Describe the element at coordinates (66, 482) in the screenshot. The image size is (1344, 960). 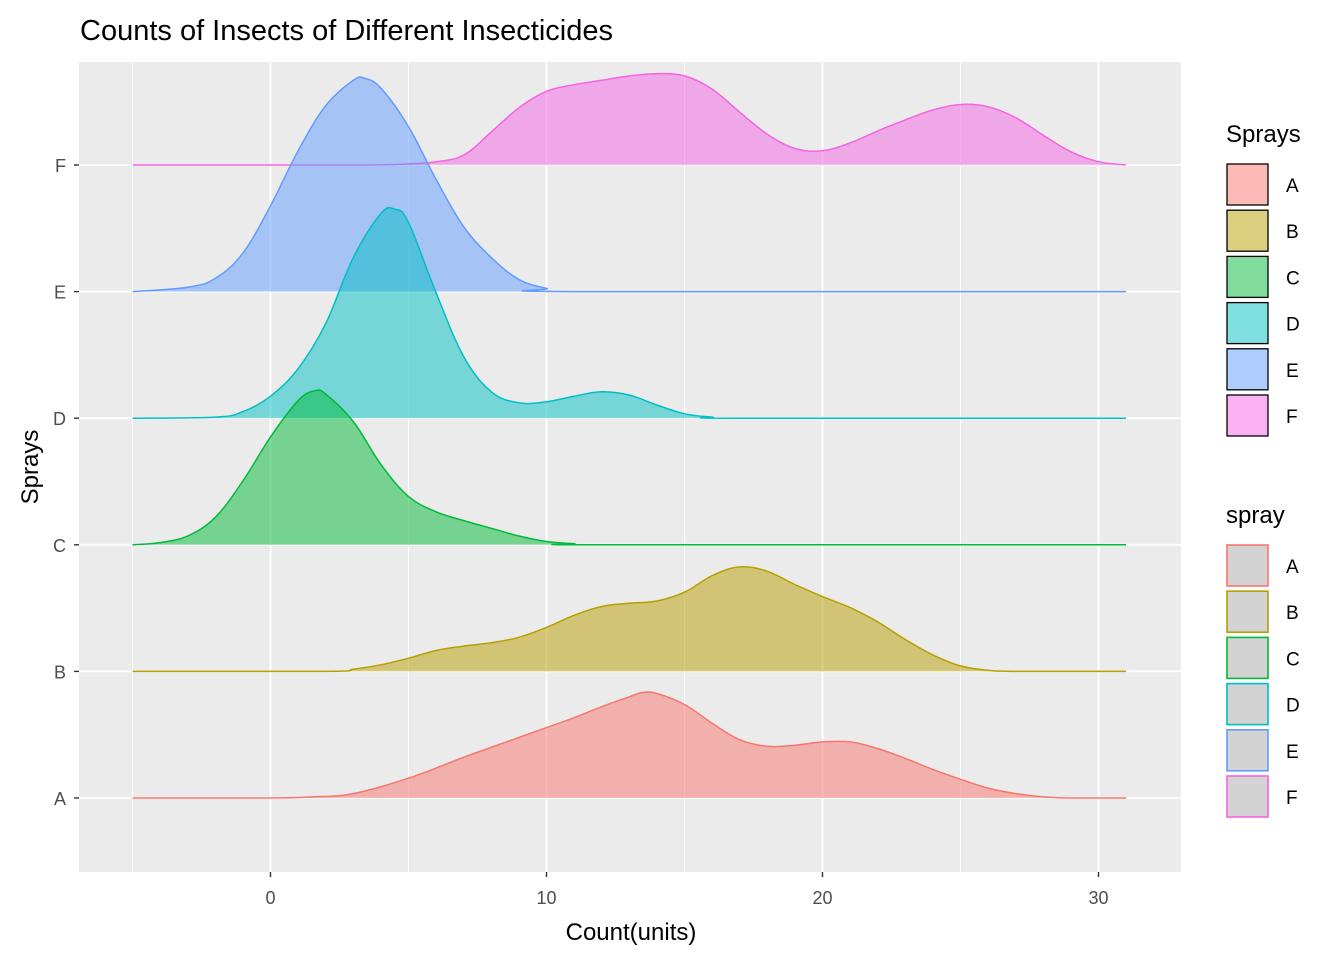
I see `y-axis: A B C D E F` at that location.